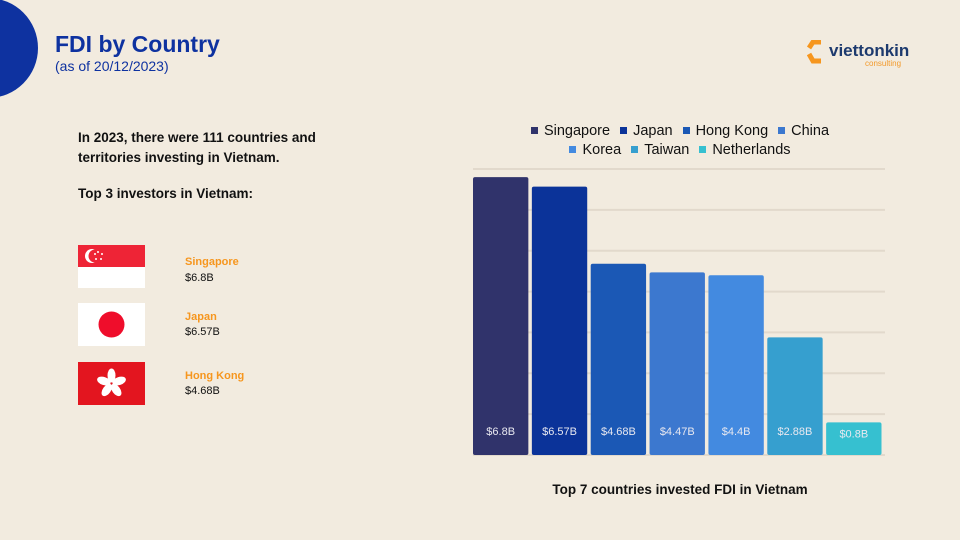 The image size is (960, 540). What do you see at coordinates (736, 365) in the screenshot?
I see `bar-korea` at bounding box center [736, 365].